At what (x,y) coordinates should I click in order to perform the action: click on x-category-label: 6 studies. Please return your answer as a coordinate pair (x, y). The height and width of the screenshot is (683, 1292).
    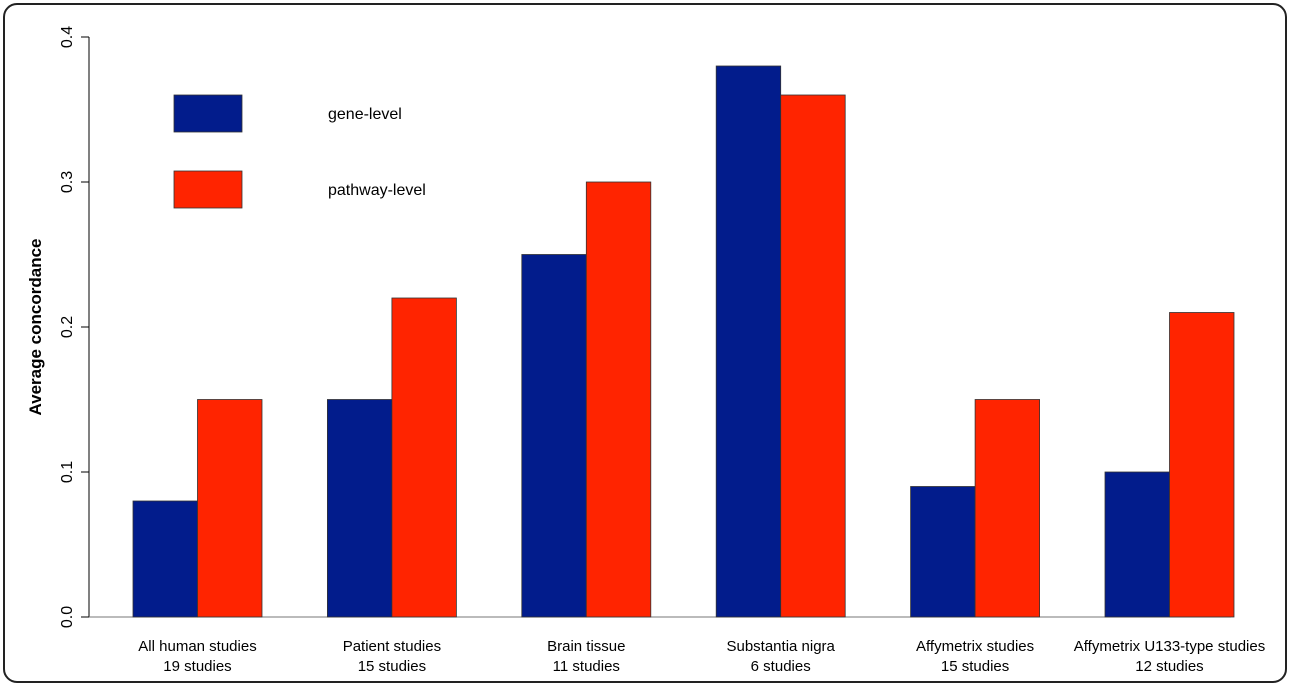
    Looking at the image, I should click on (781, 666).